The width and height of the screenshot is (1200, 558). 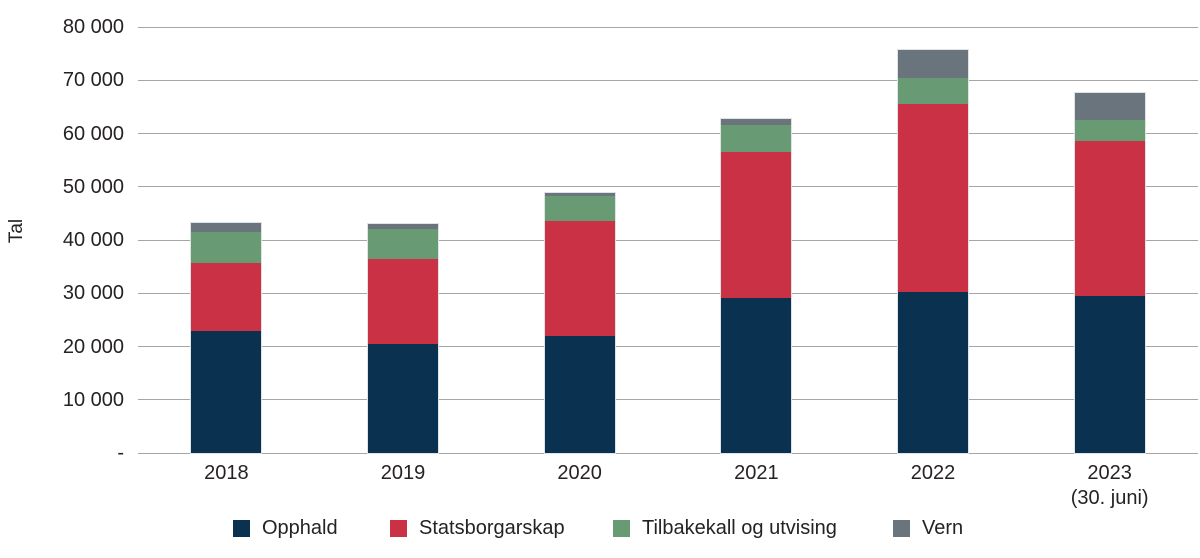 I want to click on x-axis-label-year: 2021, so click(x=756, y=473).